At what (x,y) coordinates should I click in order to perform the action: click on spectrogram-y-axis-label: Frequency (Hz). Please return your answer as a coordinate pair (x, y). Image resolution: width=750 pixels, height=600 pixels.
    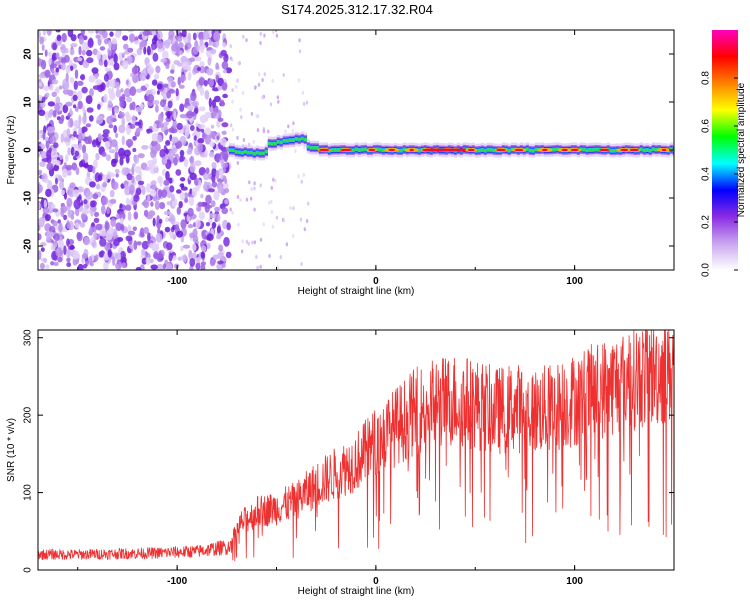
    Looking at the image, I should click on (11, 150).